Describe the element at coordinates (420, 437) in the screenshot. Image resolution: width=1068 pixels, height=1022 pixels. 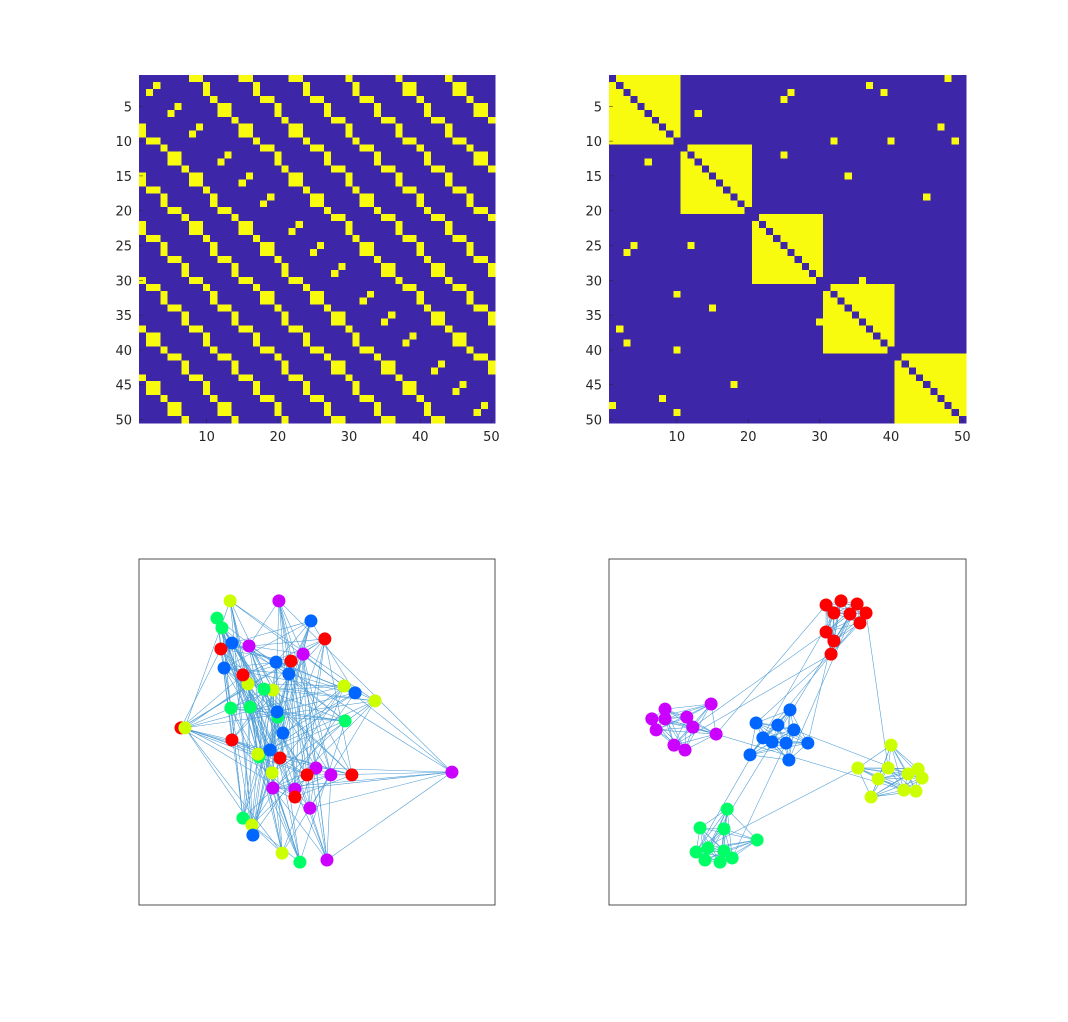
I see `x-tick-label: 40` at that location.